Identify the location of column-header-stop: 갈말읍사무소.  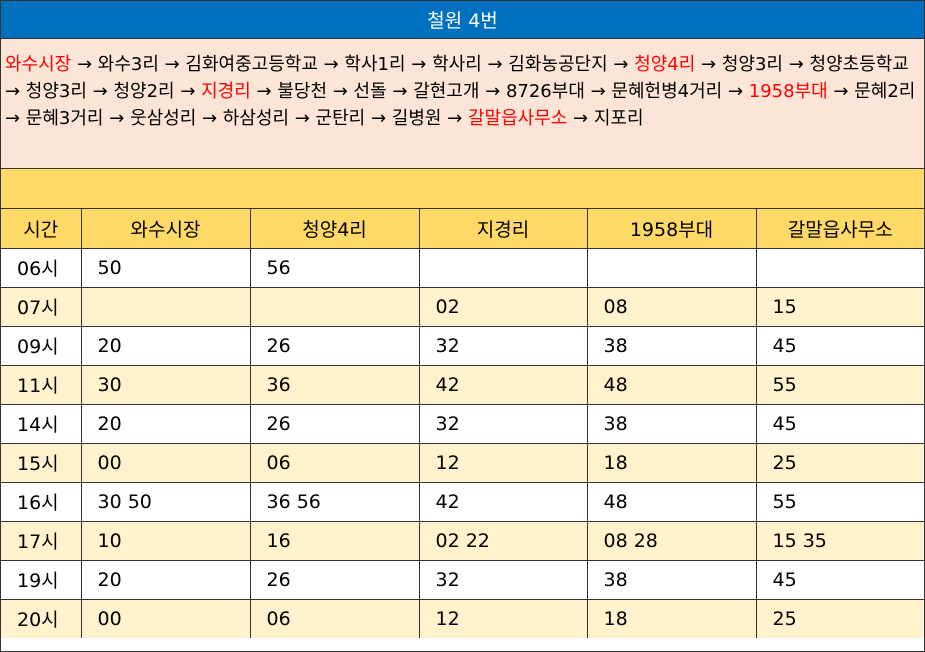
(839, 229).